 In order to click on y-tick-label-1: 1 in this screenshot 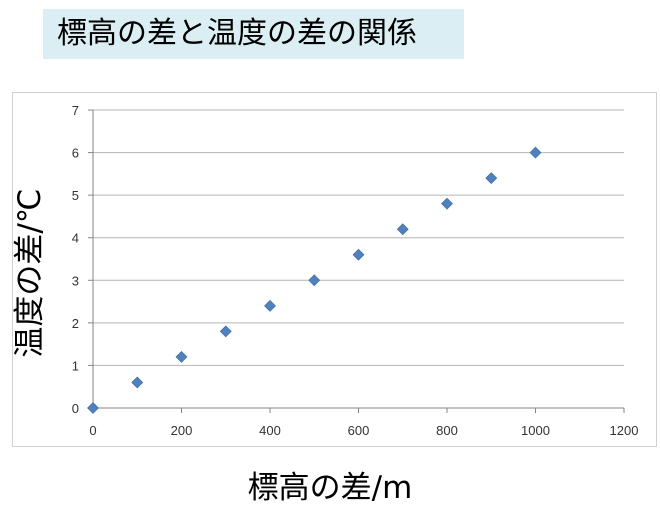, I will do `click(75, 365)`.